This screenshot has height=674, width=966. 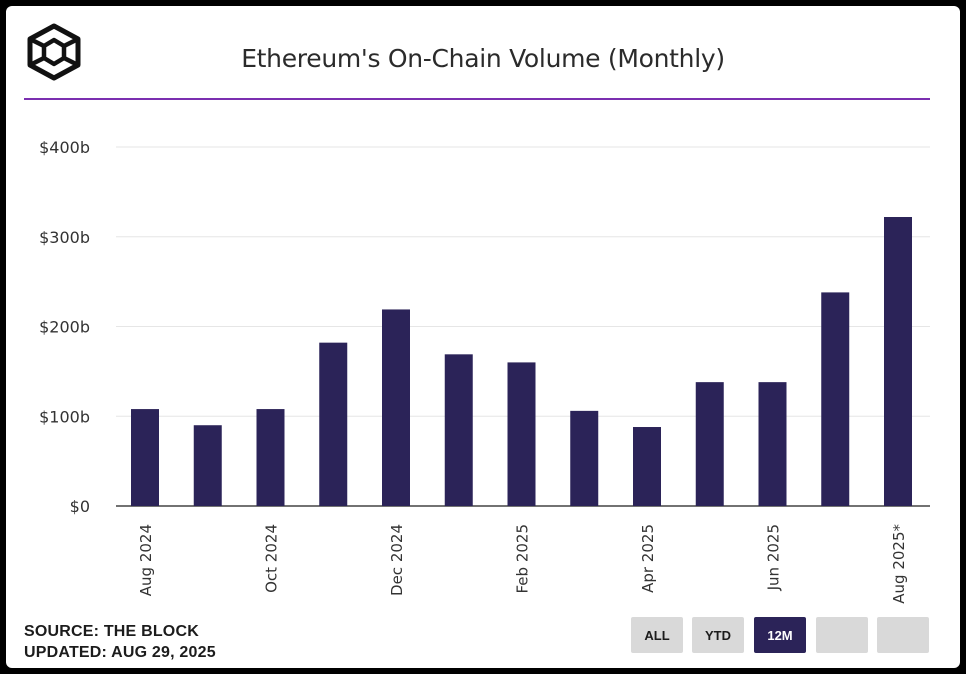 I want to click on bar-jul-2025, so click(x=835, y=399).